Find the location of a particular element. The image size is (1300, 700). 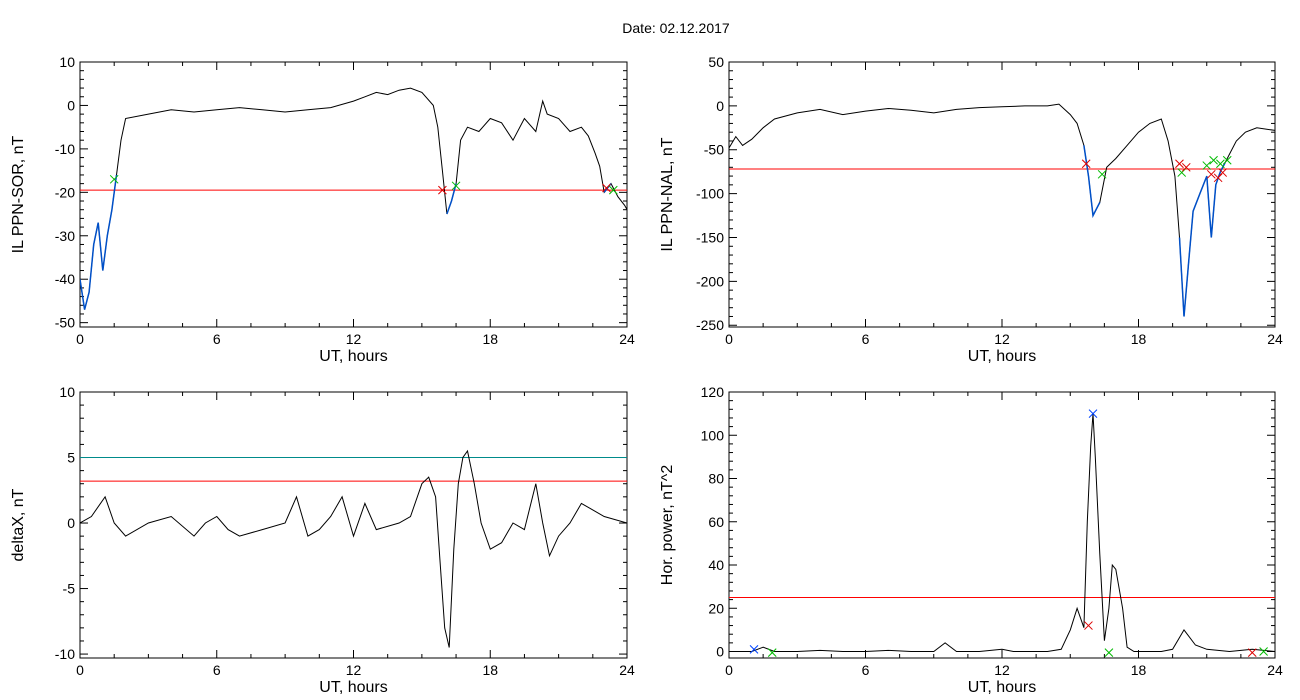

y-axis-label: deltaX, nT is located at coordinates (18, 524).